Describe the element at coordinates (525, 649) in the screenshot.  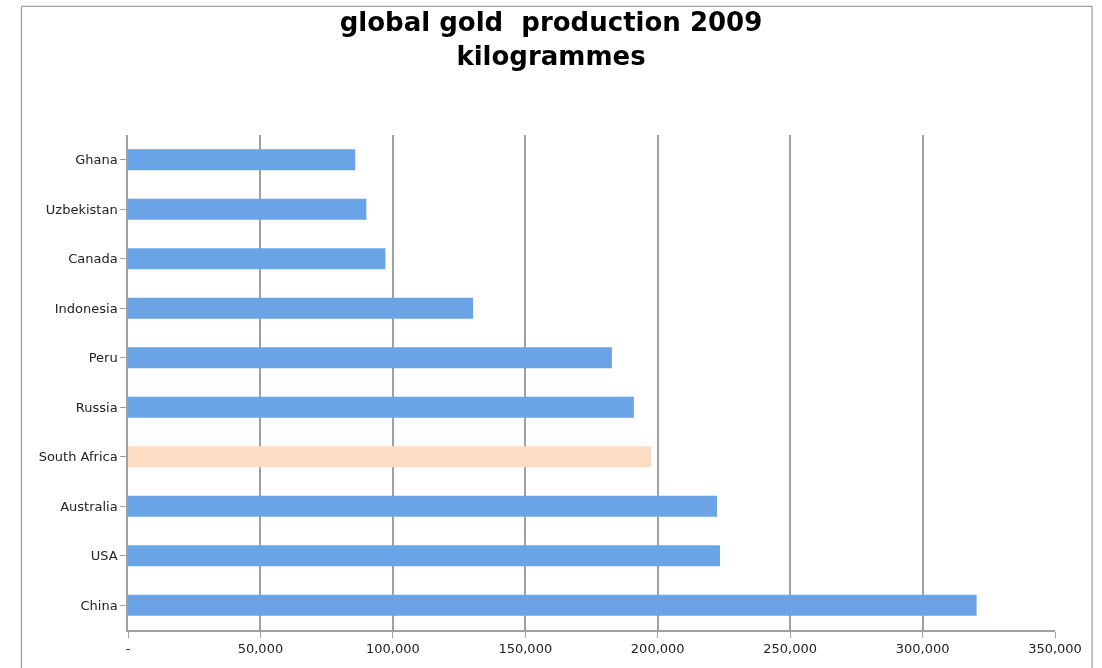
I see `x-tick-label: 150,000` at that location.